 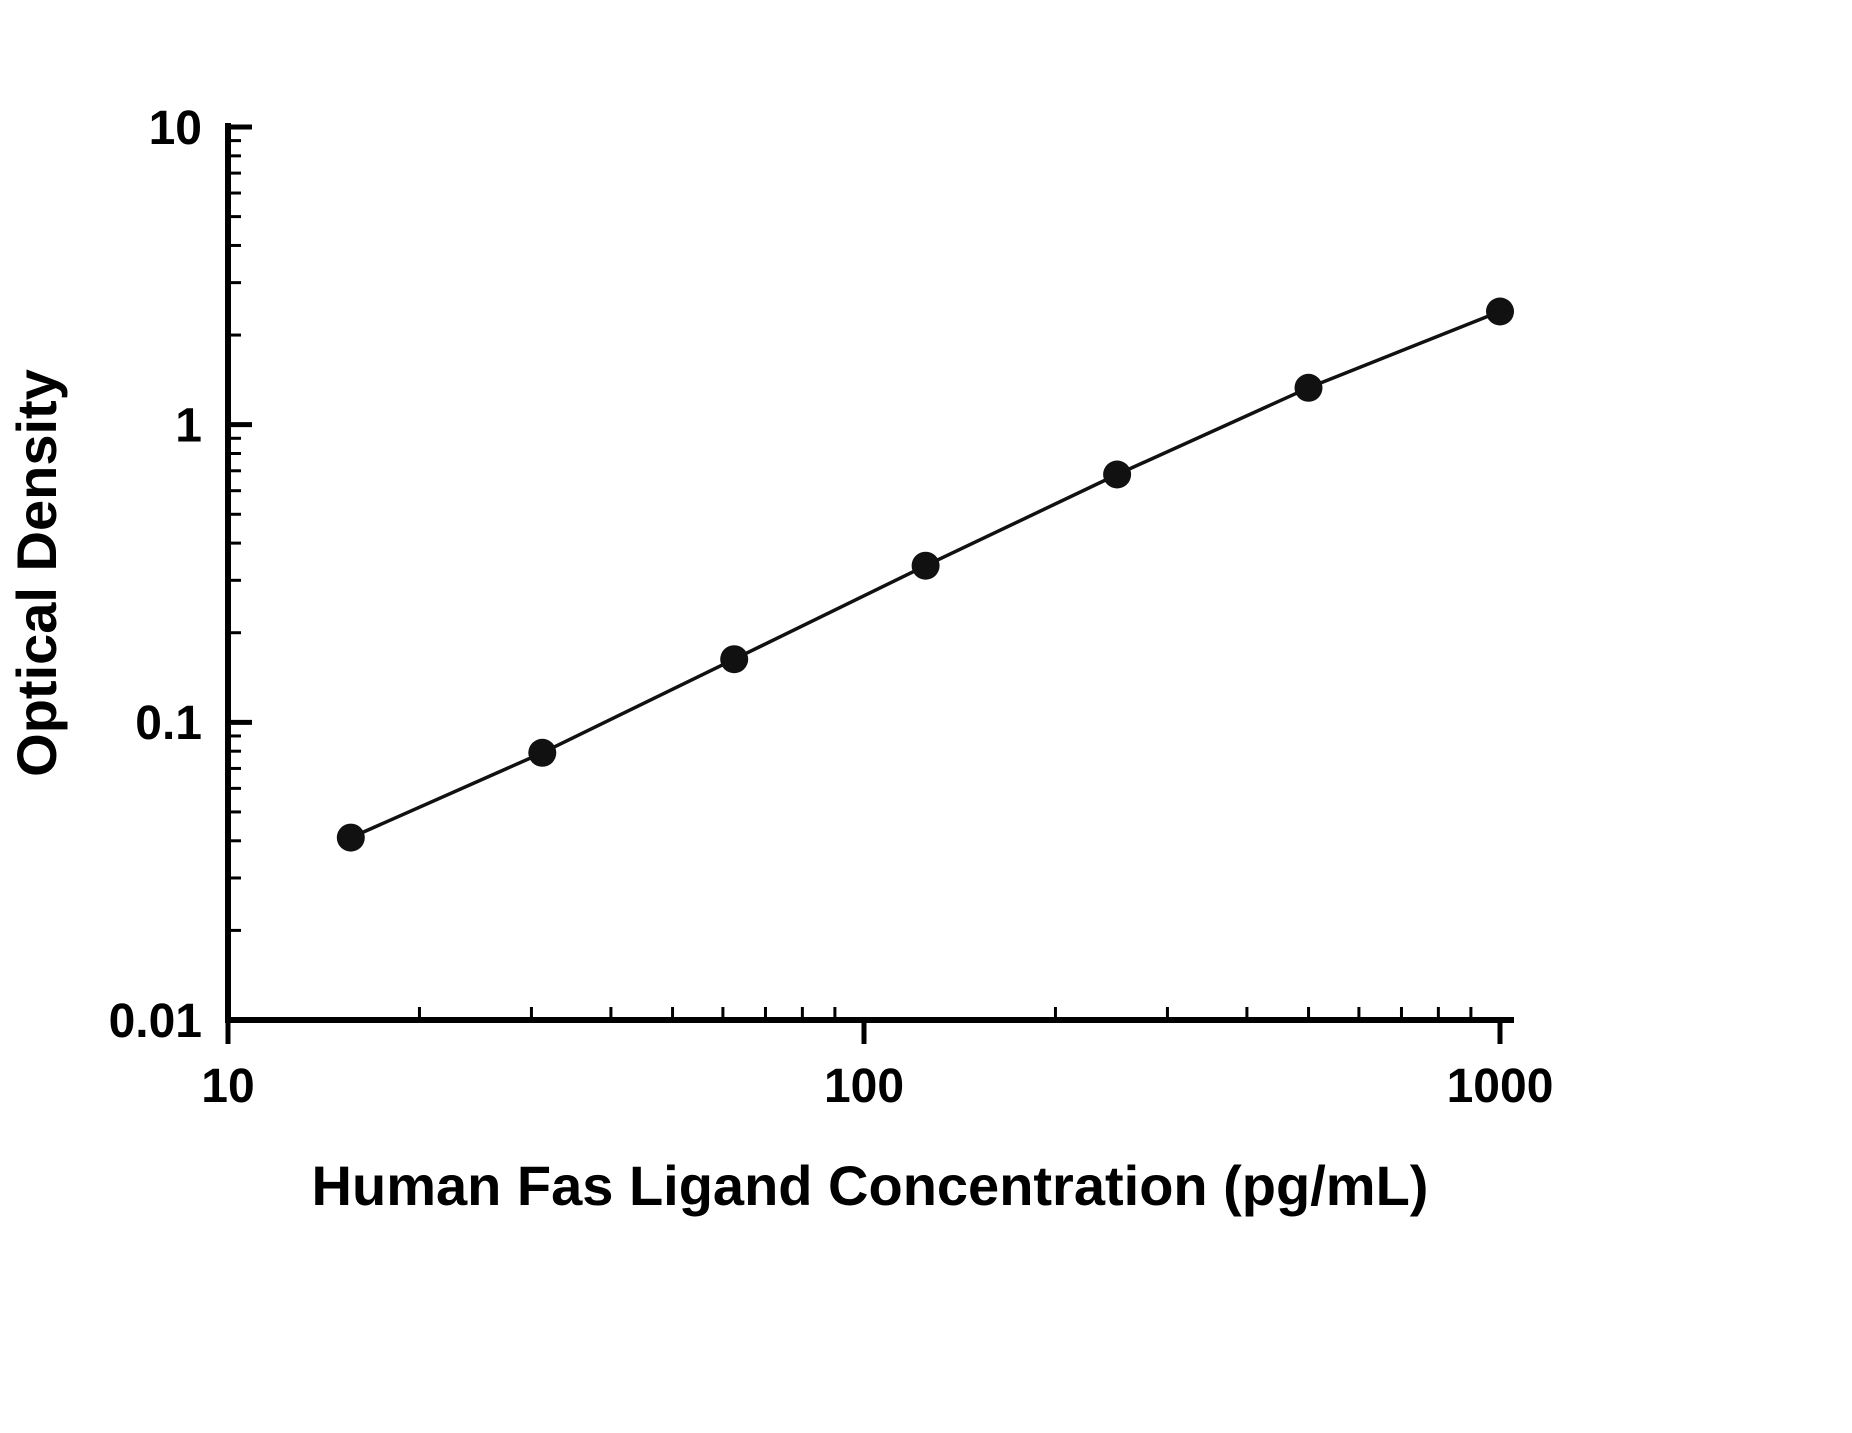 What do you see at coordinates (155, 1021) in the screenshot?
I see `y-tick-label: 0.01` at bounding box center [155, 1021].